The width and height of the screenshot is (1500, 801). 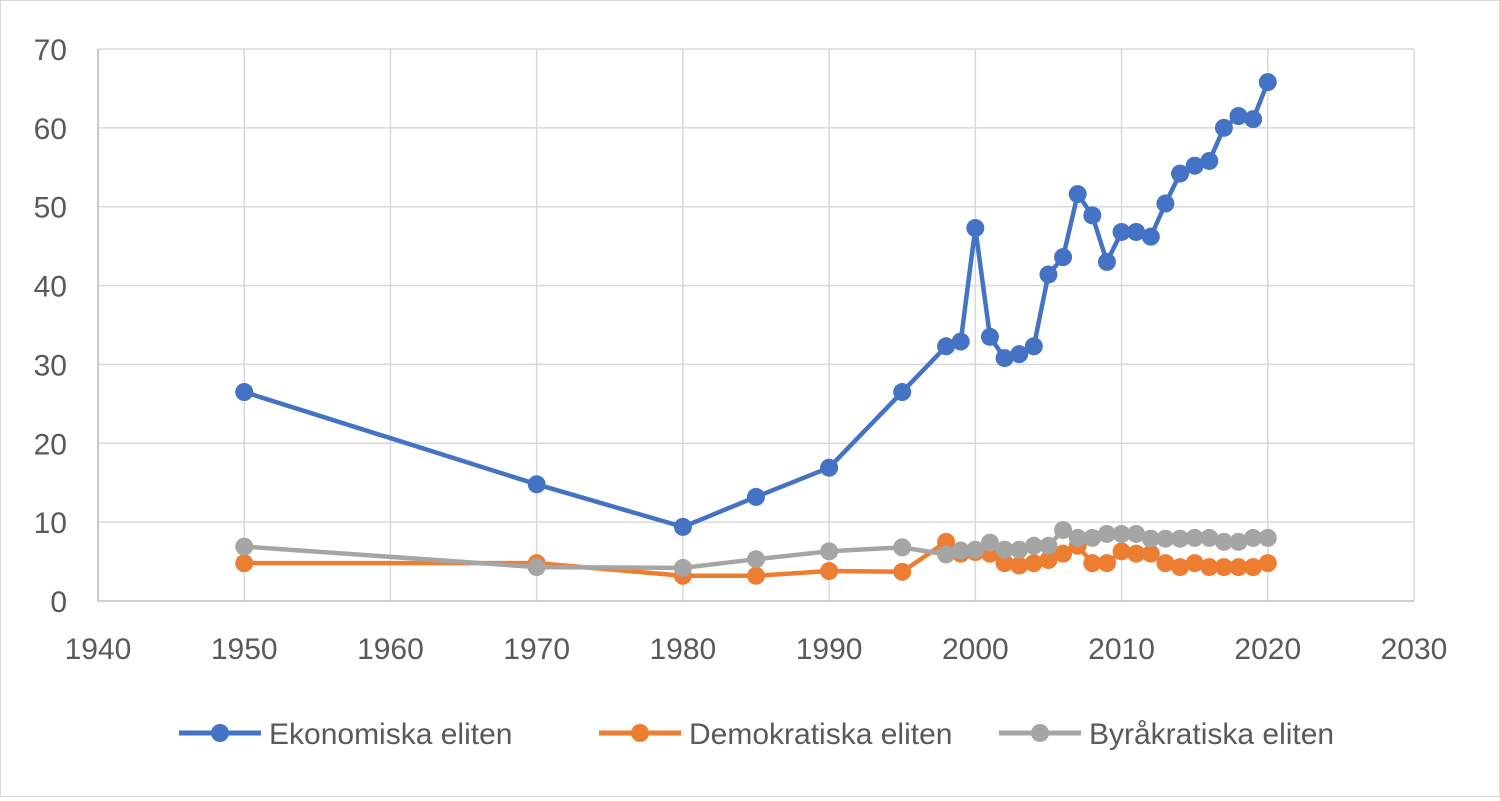 I want to click on x-tick-label: 2000, so click(x=975, y=649).